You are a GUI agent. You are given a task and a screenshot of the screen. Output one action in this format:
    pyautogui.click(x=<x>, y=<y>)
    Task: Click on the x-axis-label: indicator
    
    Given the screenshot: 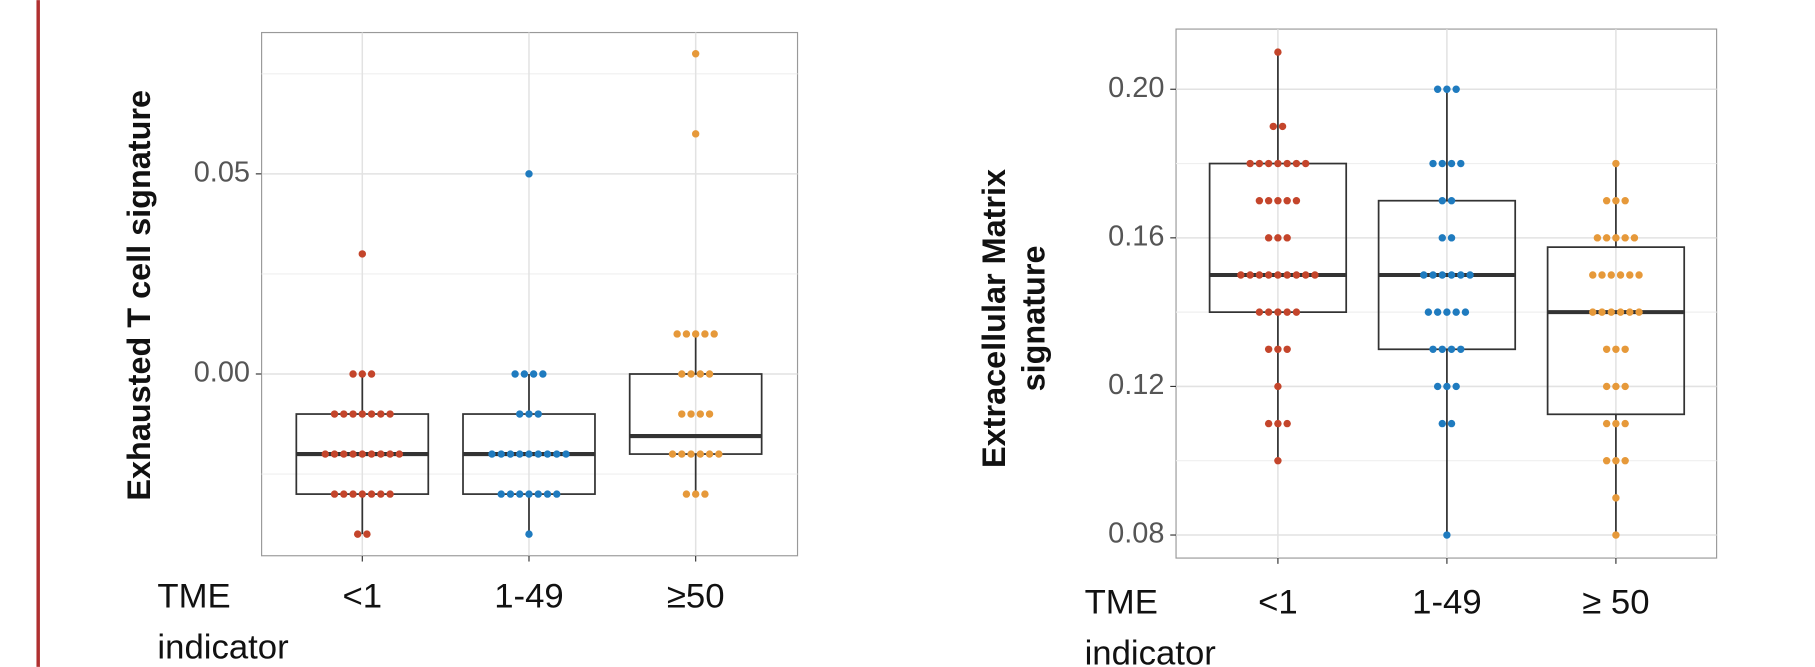 What is the action you would take?
    pyautogui.click(x=222, y=648)
    